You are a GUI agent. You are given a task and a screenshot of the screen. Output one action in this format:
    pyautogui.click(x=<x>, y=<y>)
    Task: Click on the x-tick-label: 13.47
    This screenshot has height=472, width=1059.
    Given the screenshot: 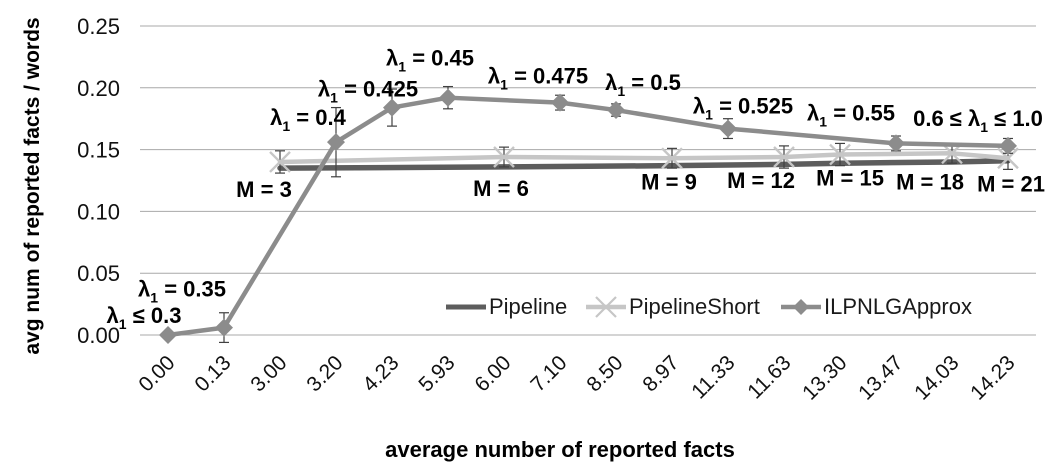 What is the action you would take?
    pyautogui.click(x=880, y=377)
    